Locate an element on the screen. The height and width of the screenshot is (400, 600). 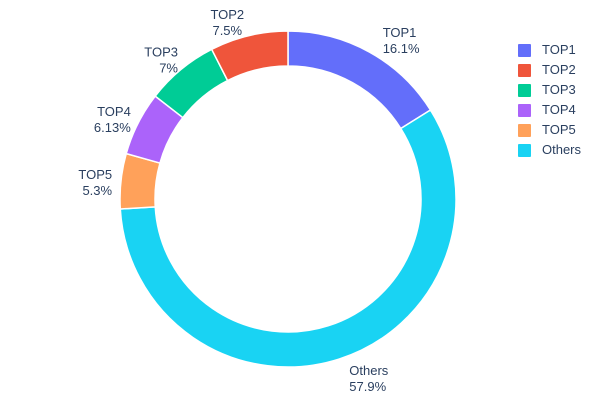
legend: TOP1 TOP2 TOP3 TOP4 TOP5 Others is located at coordinates (549, 100).